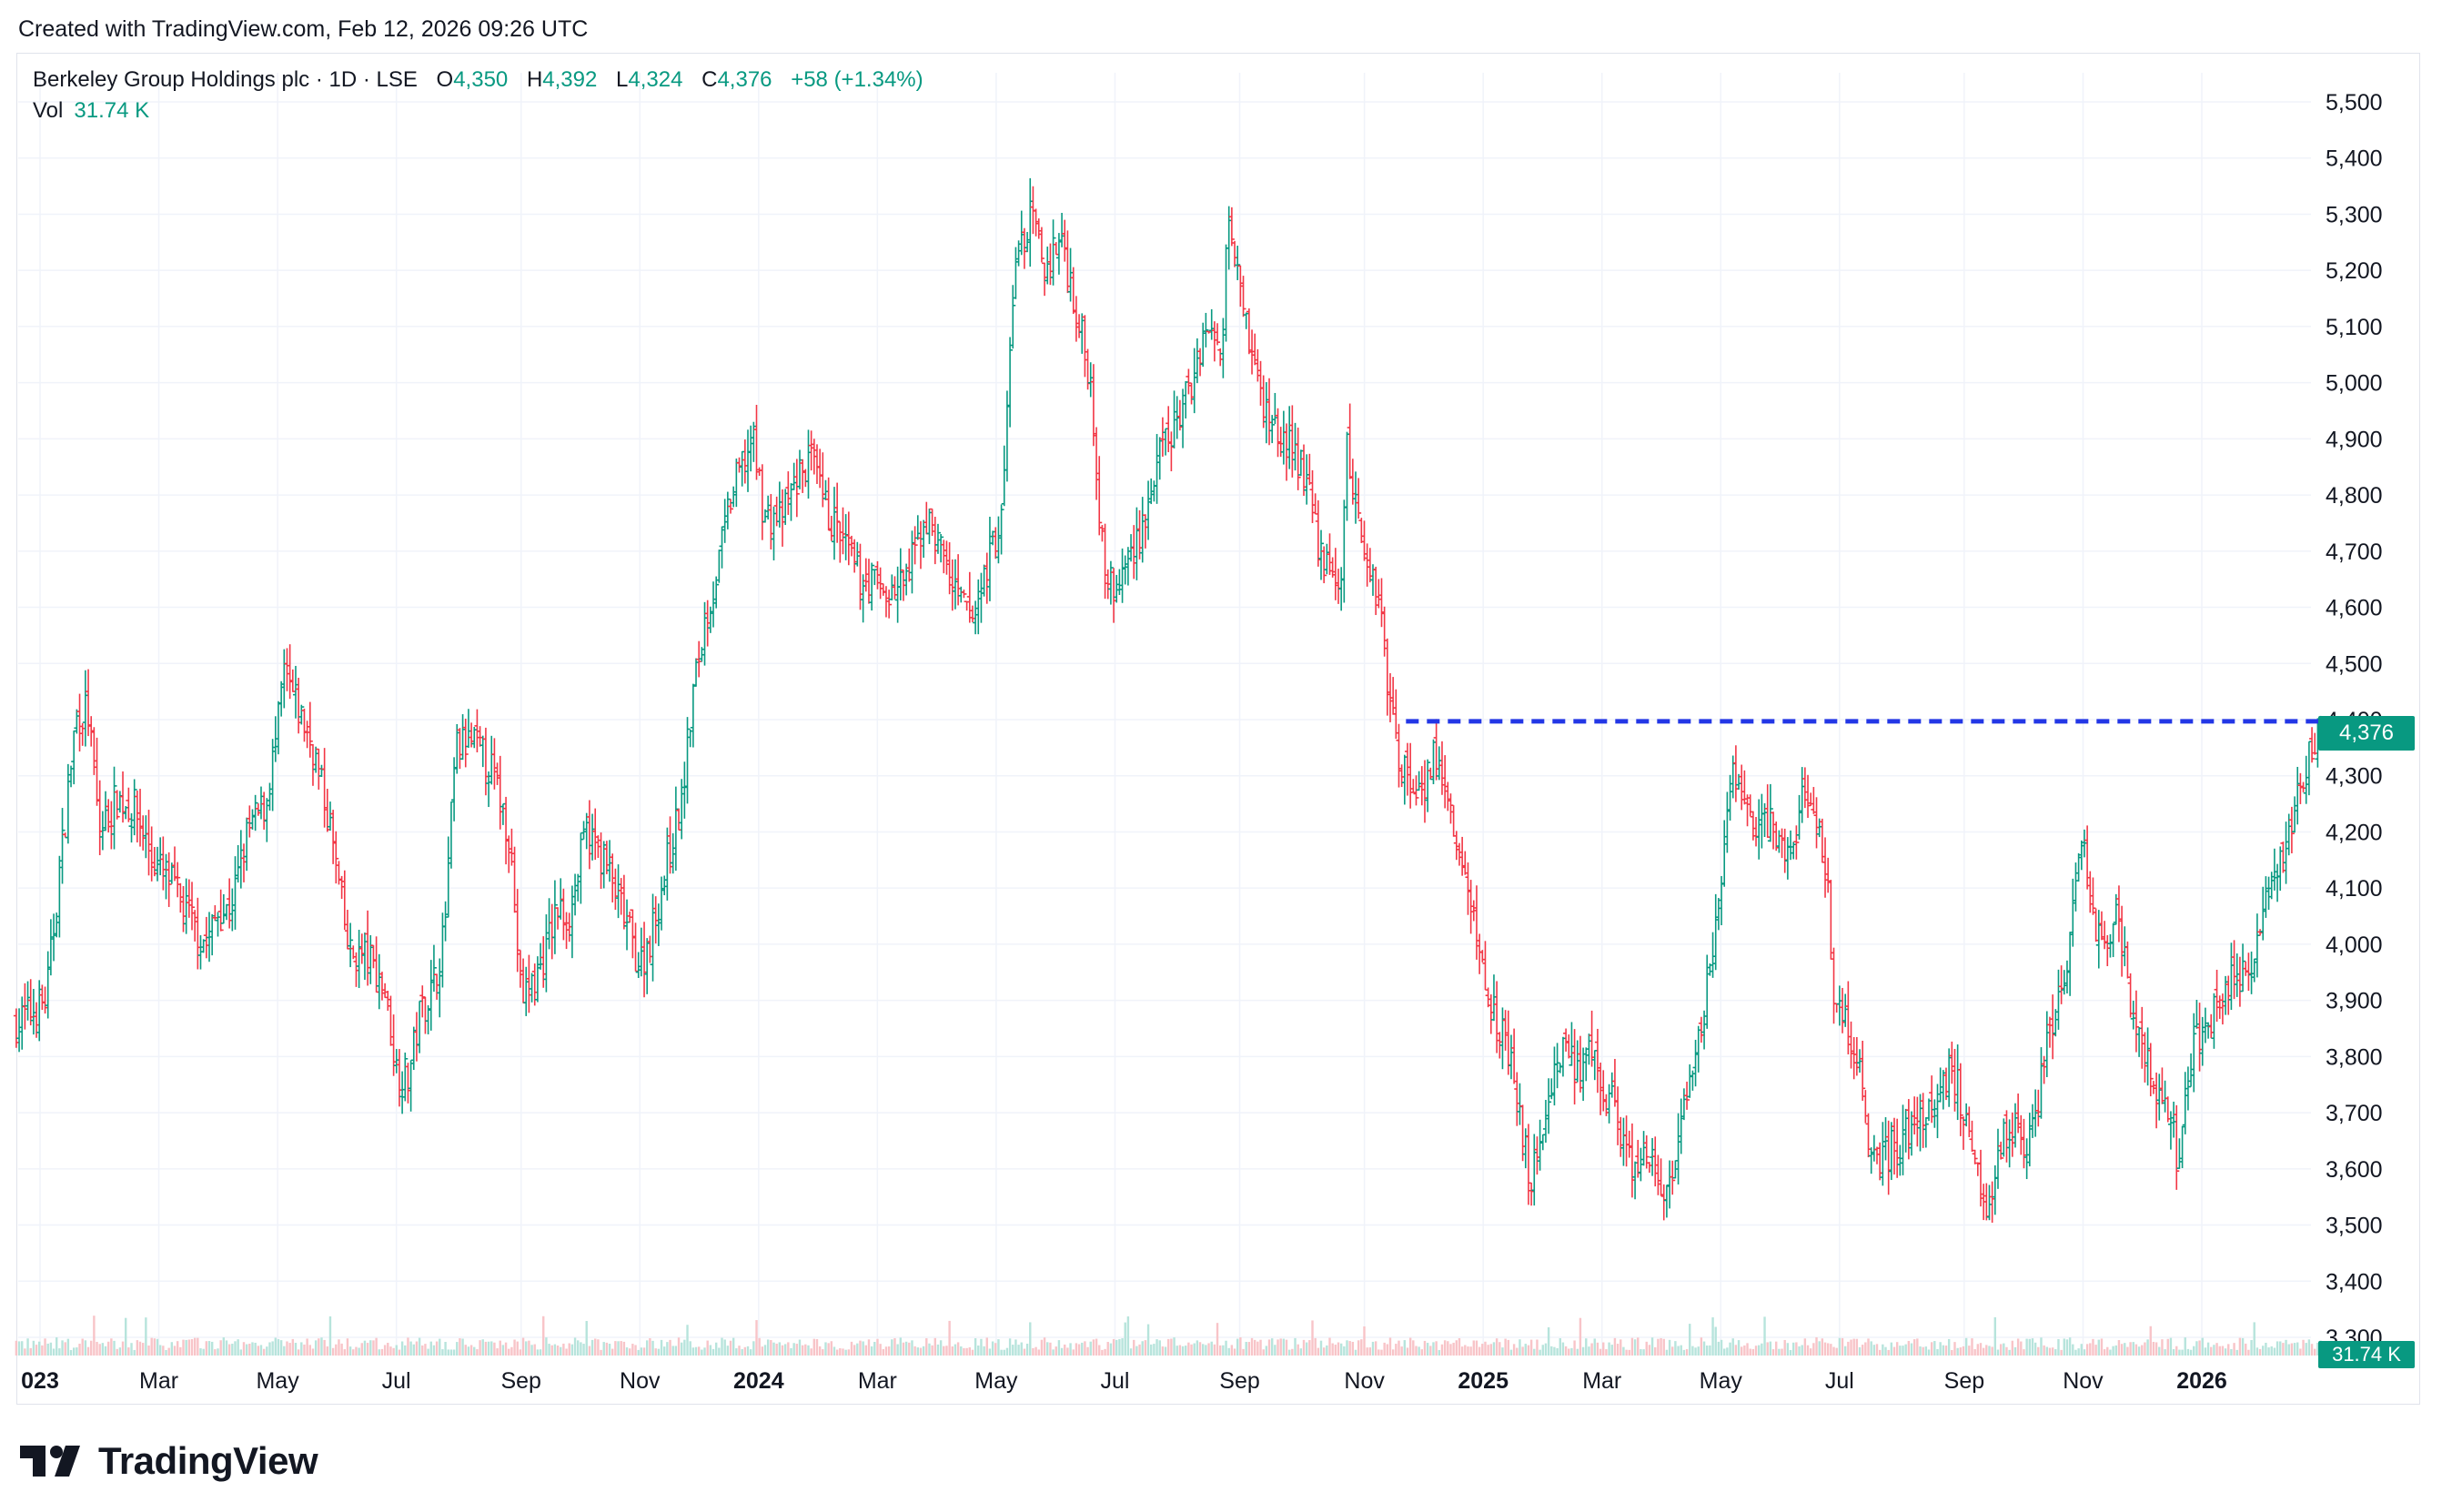 Image resolution: width=2442 pixels, height=1512 pixels. What do you see at coordinates (169, 1461) in the screenshot?
I see `tradingview-logo: TradingView` at bounding box center [169, 1461].